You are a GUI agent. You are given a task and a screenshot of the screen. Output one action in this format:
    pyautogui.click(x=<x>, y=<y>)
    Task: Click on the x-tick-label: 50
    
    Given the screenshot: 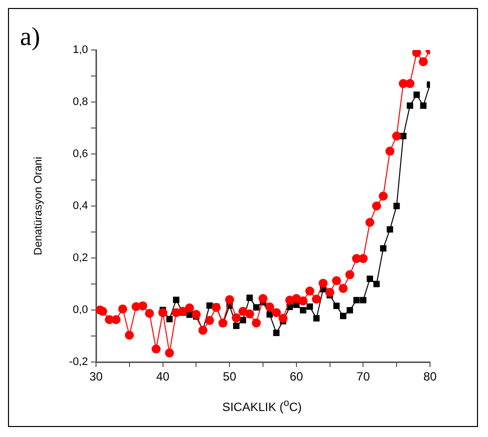 What is the action you would take?
    pyautogui.click(x=229, y=377)
    